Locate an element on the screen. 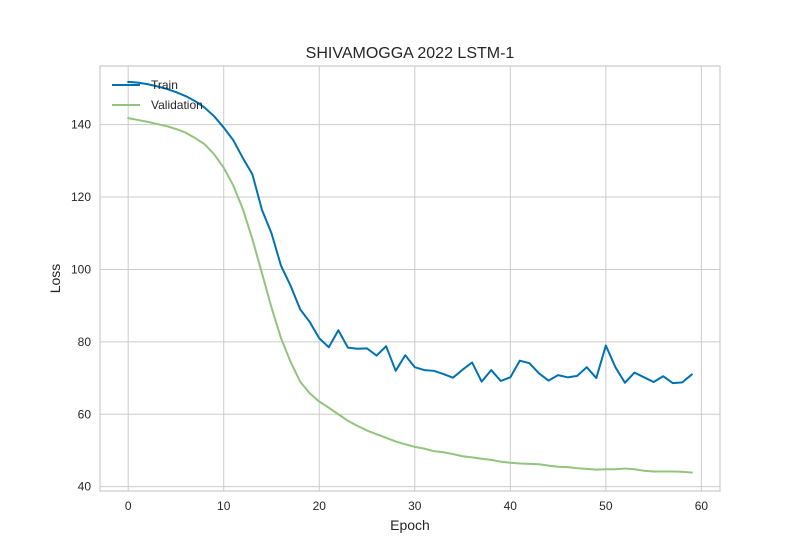 The image size is (800, 550). y-tick-label: 140 is located at coordinates (81, 125).